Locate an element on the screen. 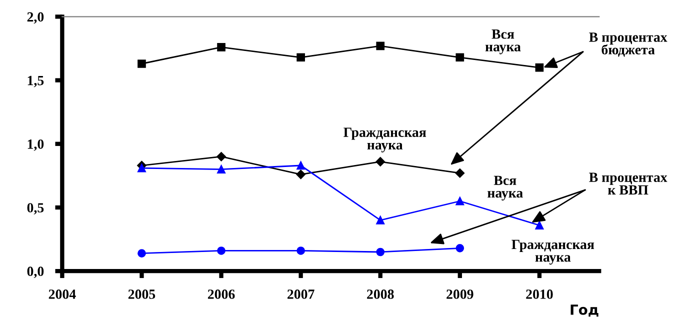 The image size is (691, 327). annotation: В процентах бюджета is located at coordinates (628, 44).